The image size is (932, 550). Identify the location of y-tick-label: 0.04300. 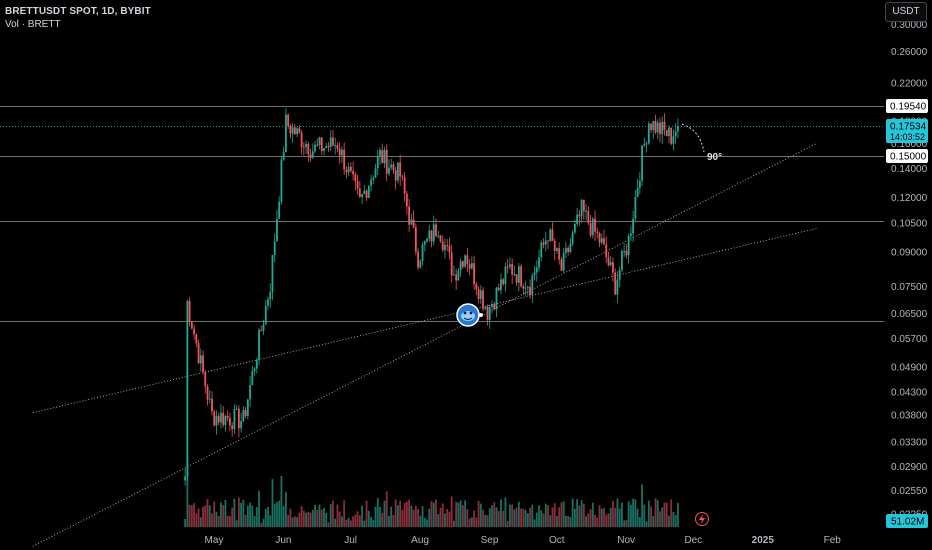
(909, 392).